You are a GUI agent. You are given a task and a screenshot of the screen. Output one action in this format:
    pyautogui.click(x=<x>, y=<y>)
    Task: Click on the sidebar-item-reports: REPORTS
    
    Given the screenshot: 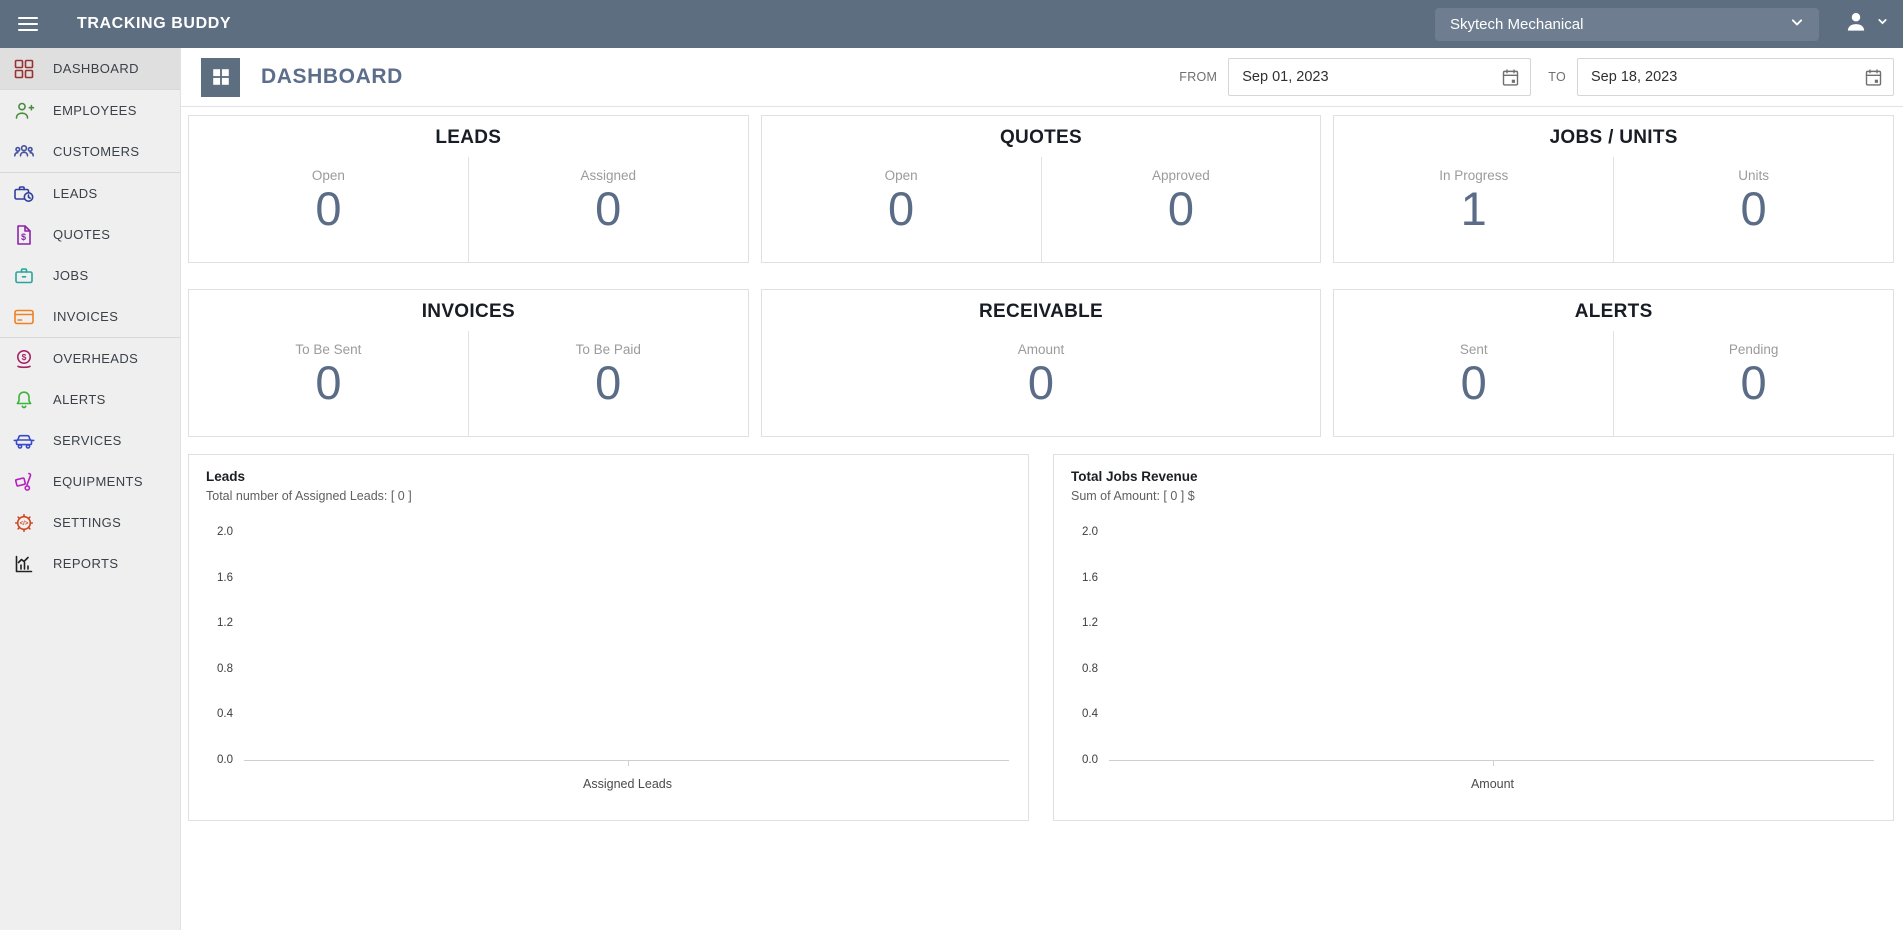 What is the action you would take?
    pyautogui.click(x=90, y=563)
    